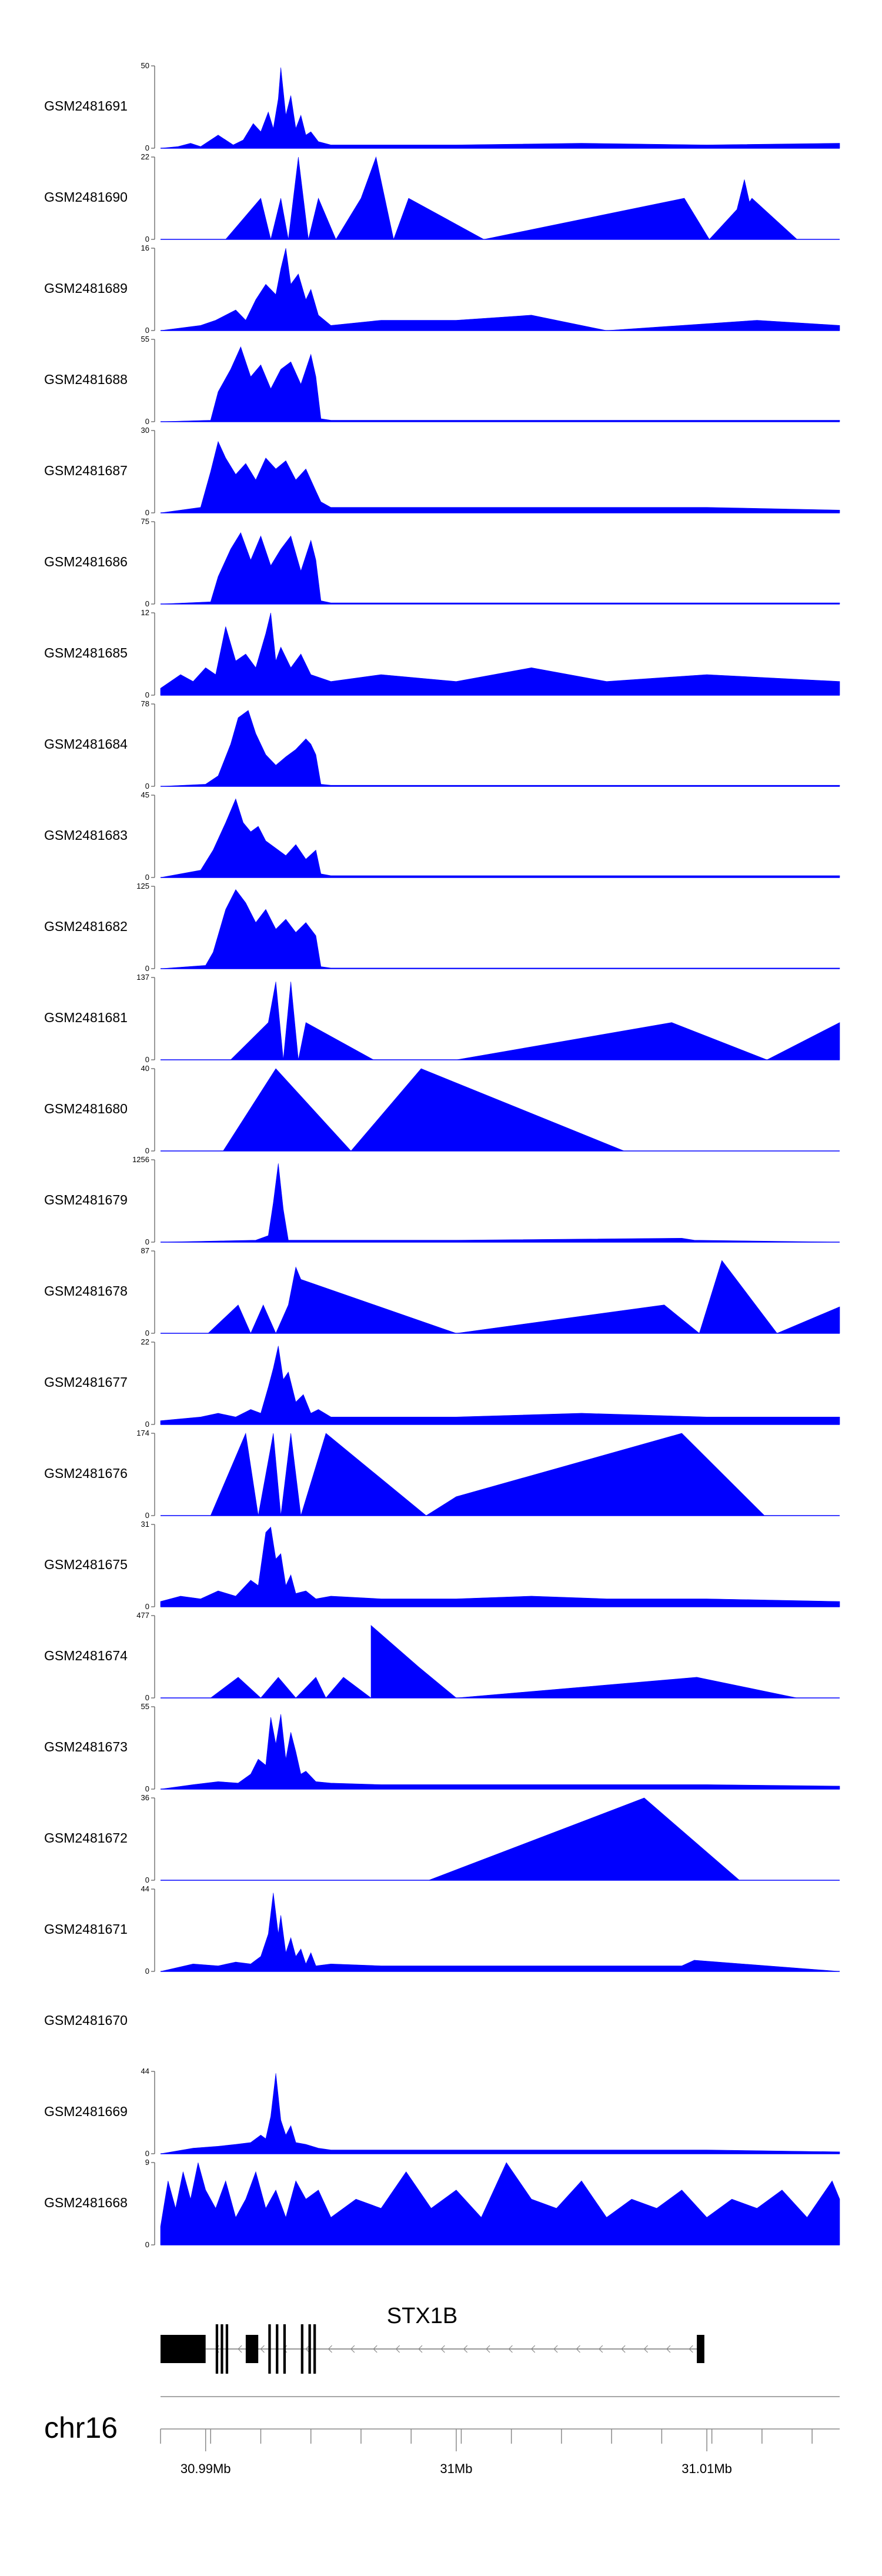 The width and height of the screenshot is (882, 2576). Describe the element at coordinates (86, 1929) in the screenshot. I see `track-label: GSM2481671` at that location.